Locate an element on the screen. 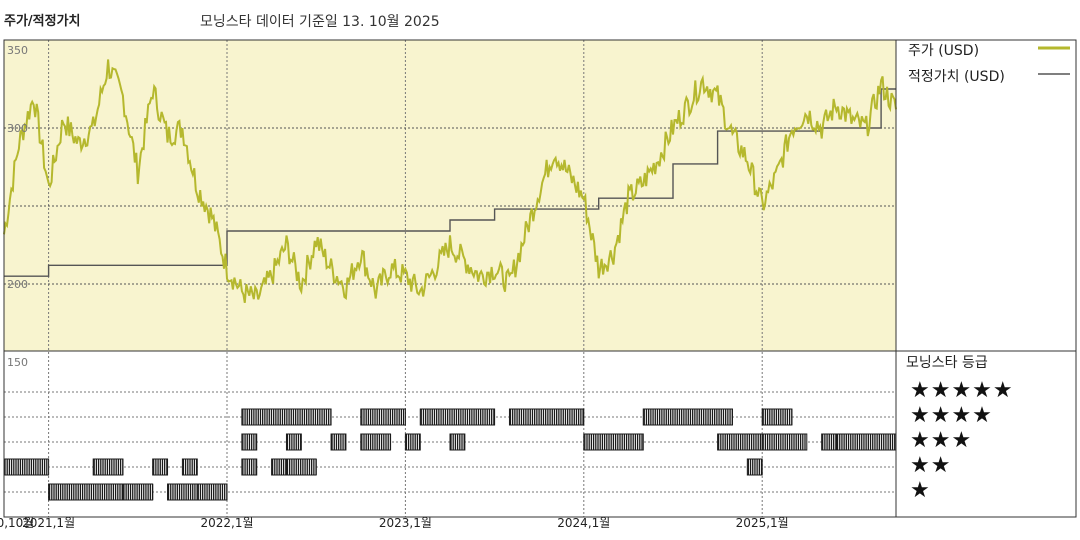 Image resolution: width=1080 pixels, height=540 pixels. chart-title: 주가/적정가치 is located at coordinates (42, 21).